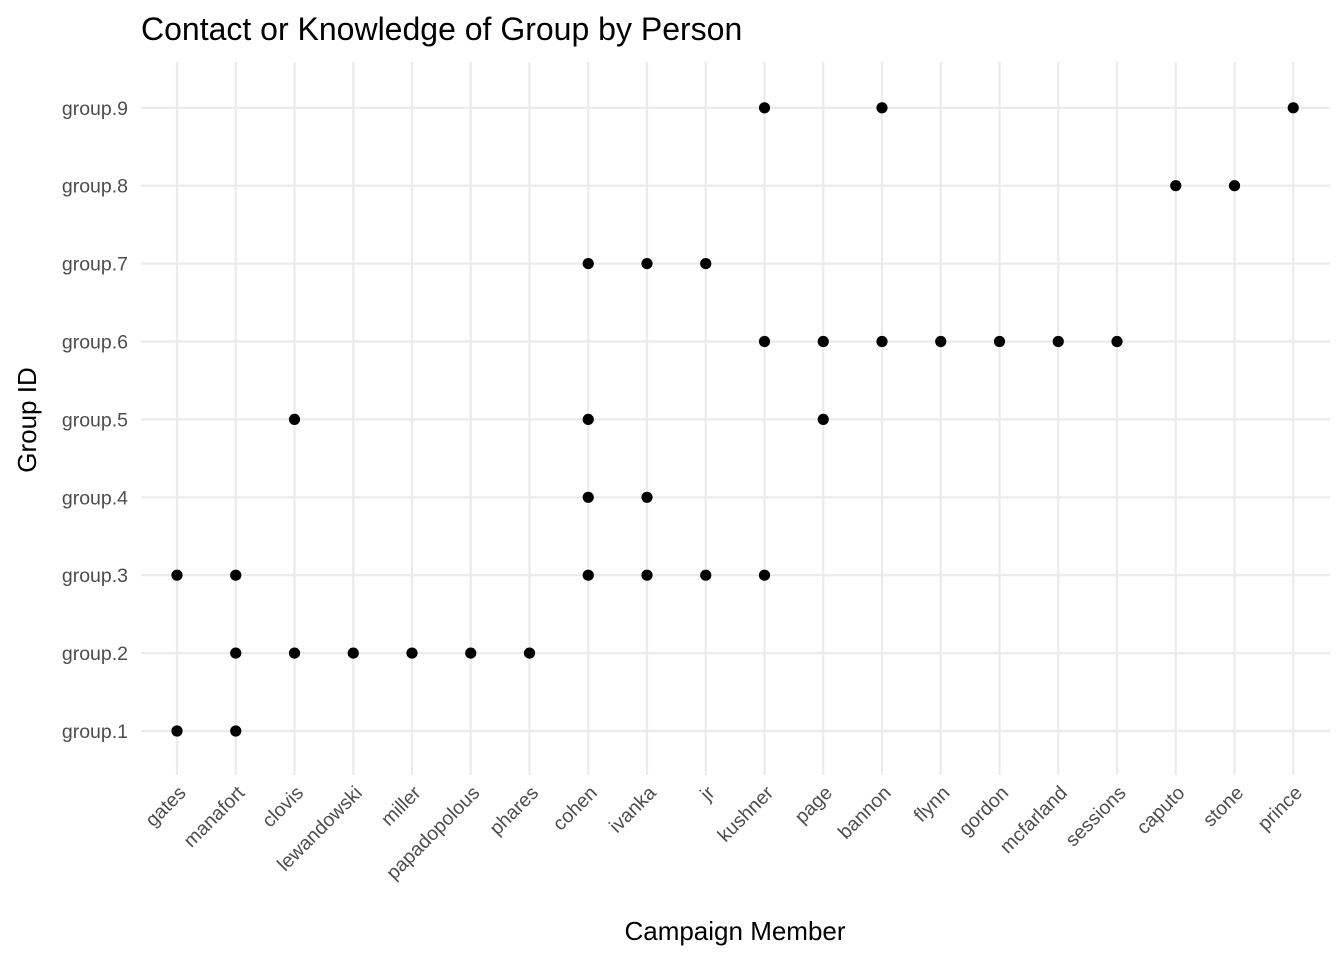  I want to click on x-tick-label-ivanka: ivanka, so click(633, 810).